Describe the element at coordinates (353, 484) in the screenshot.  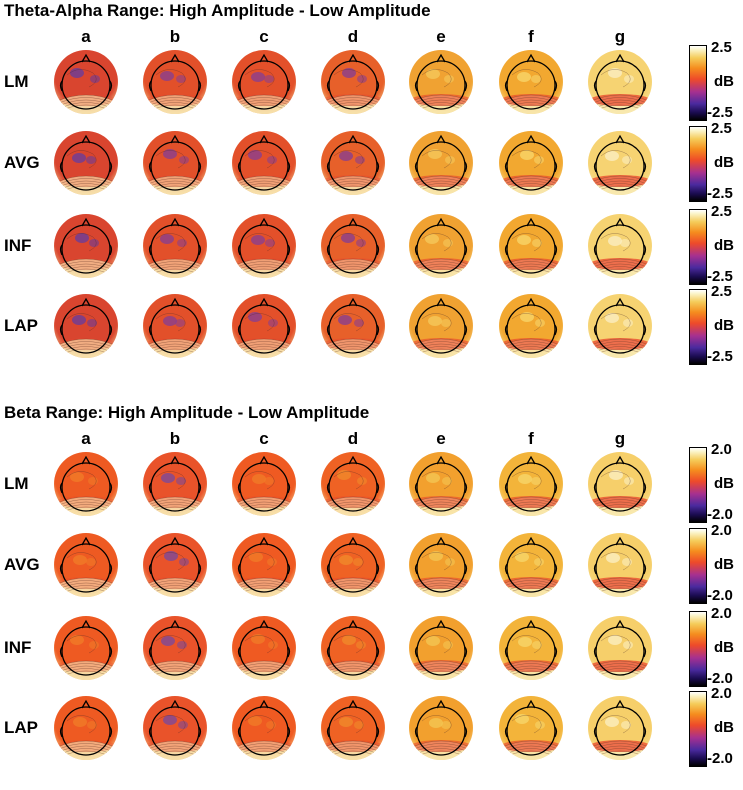
I see `topomap-beta-lm-d` at that location.